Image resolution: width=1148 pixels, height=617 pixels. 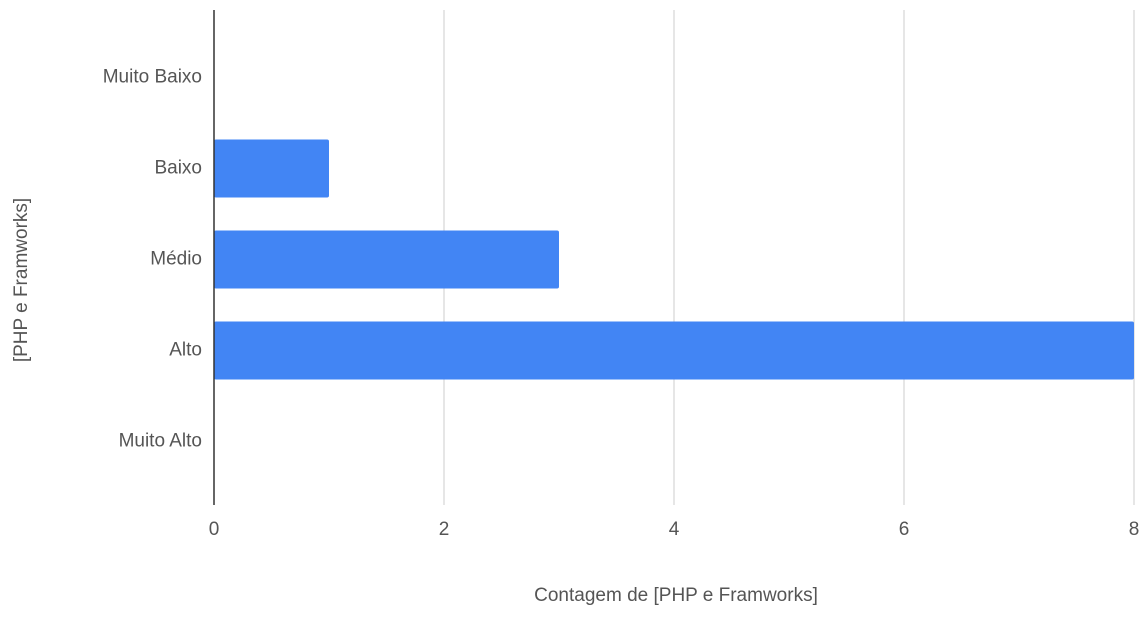 I want to click on y-tick-label: Alto, so click(x=185, y=350).